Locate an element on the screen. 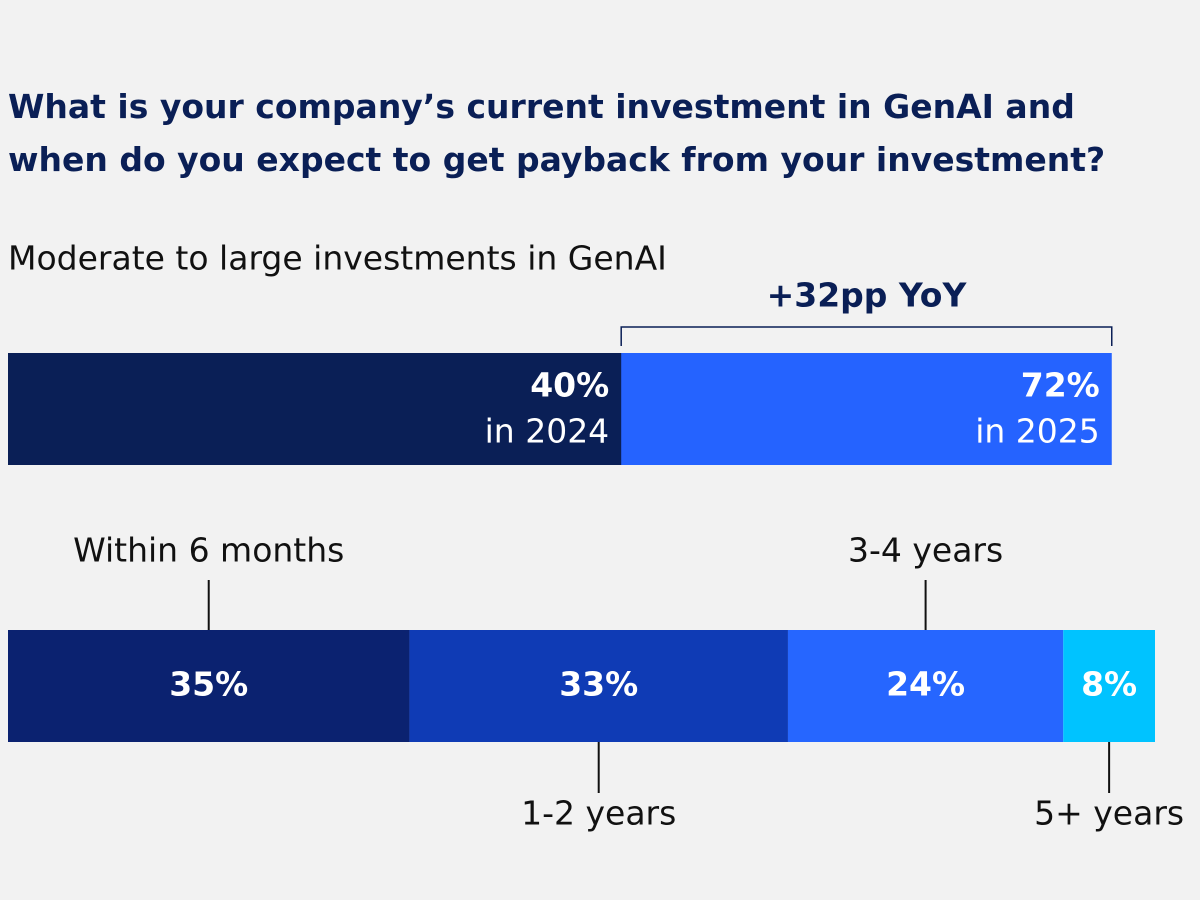 The height and width of the screenshot is (900, 1200). value-label: 35% is located at coordinates (208, 684).